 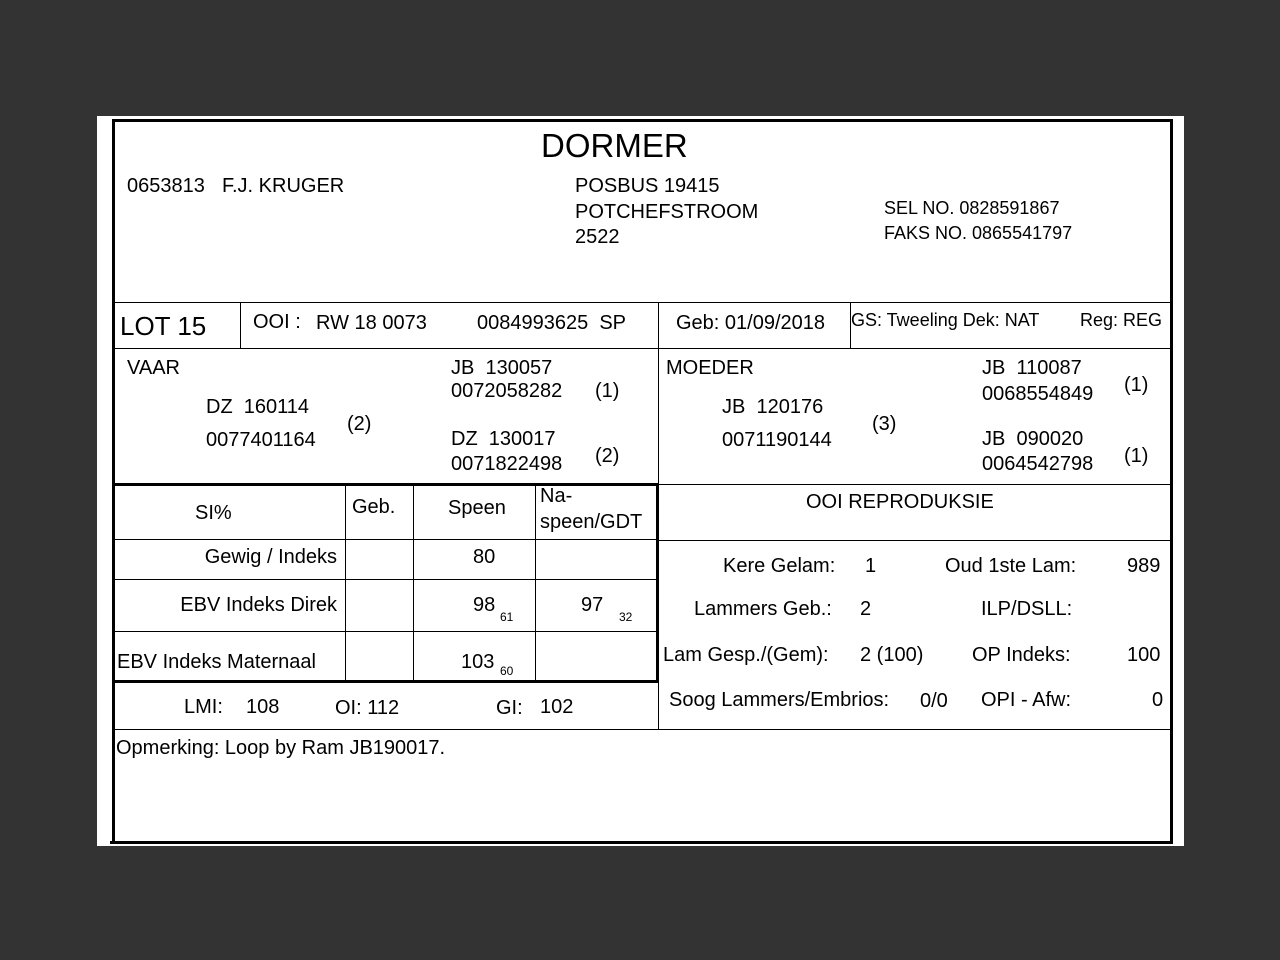 What do you see at coordinates (277, 322) in the screenshot?
I see `ooi-label: OOI :` at bounding box center [277, 322].